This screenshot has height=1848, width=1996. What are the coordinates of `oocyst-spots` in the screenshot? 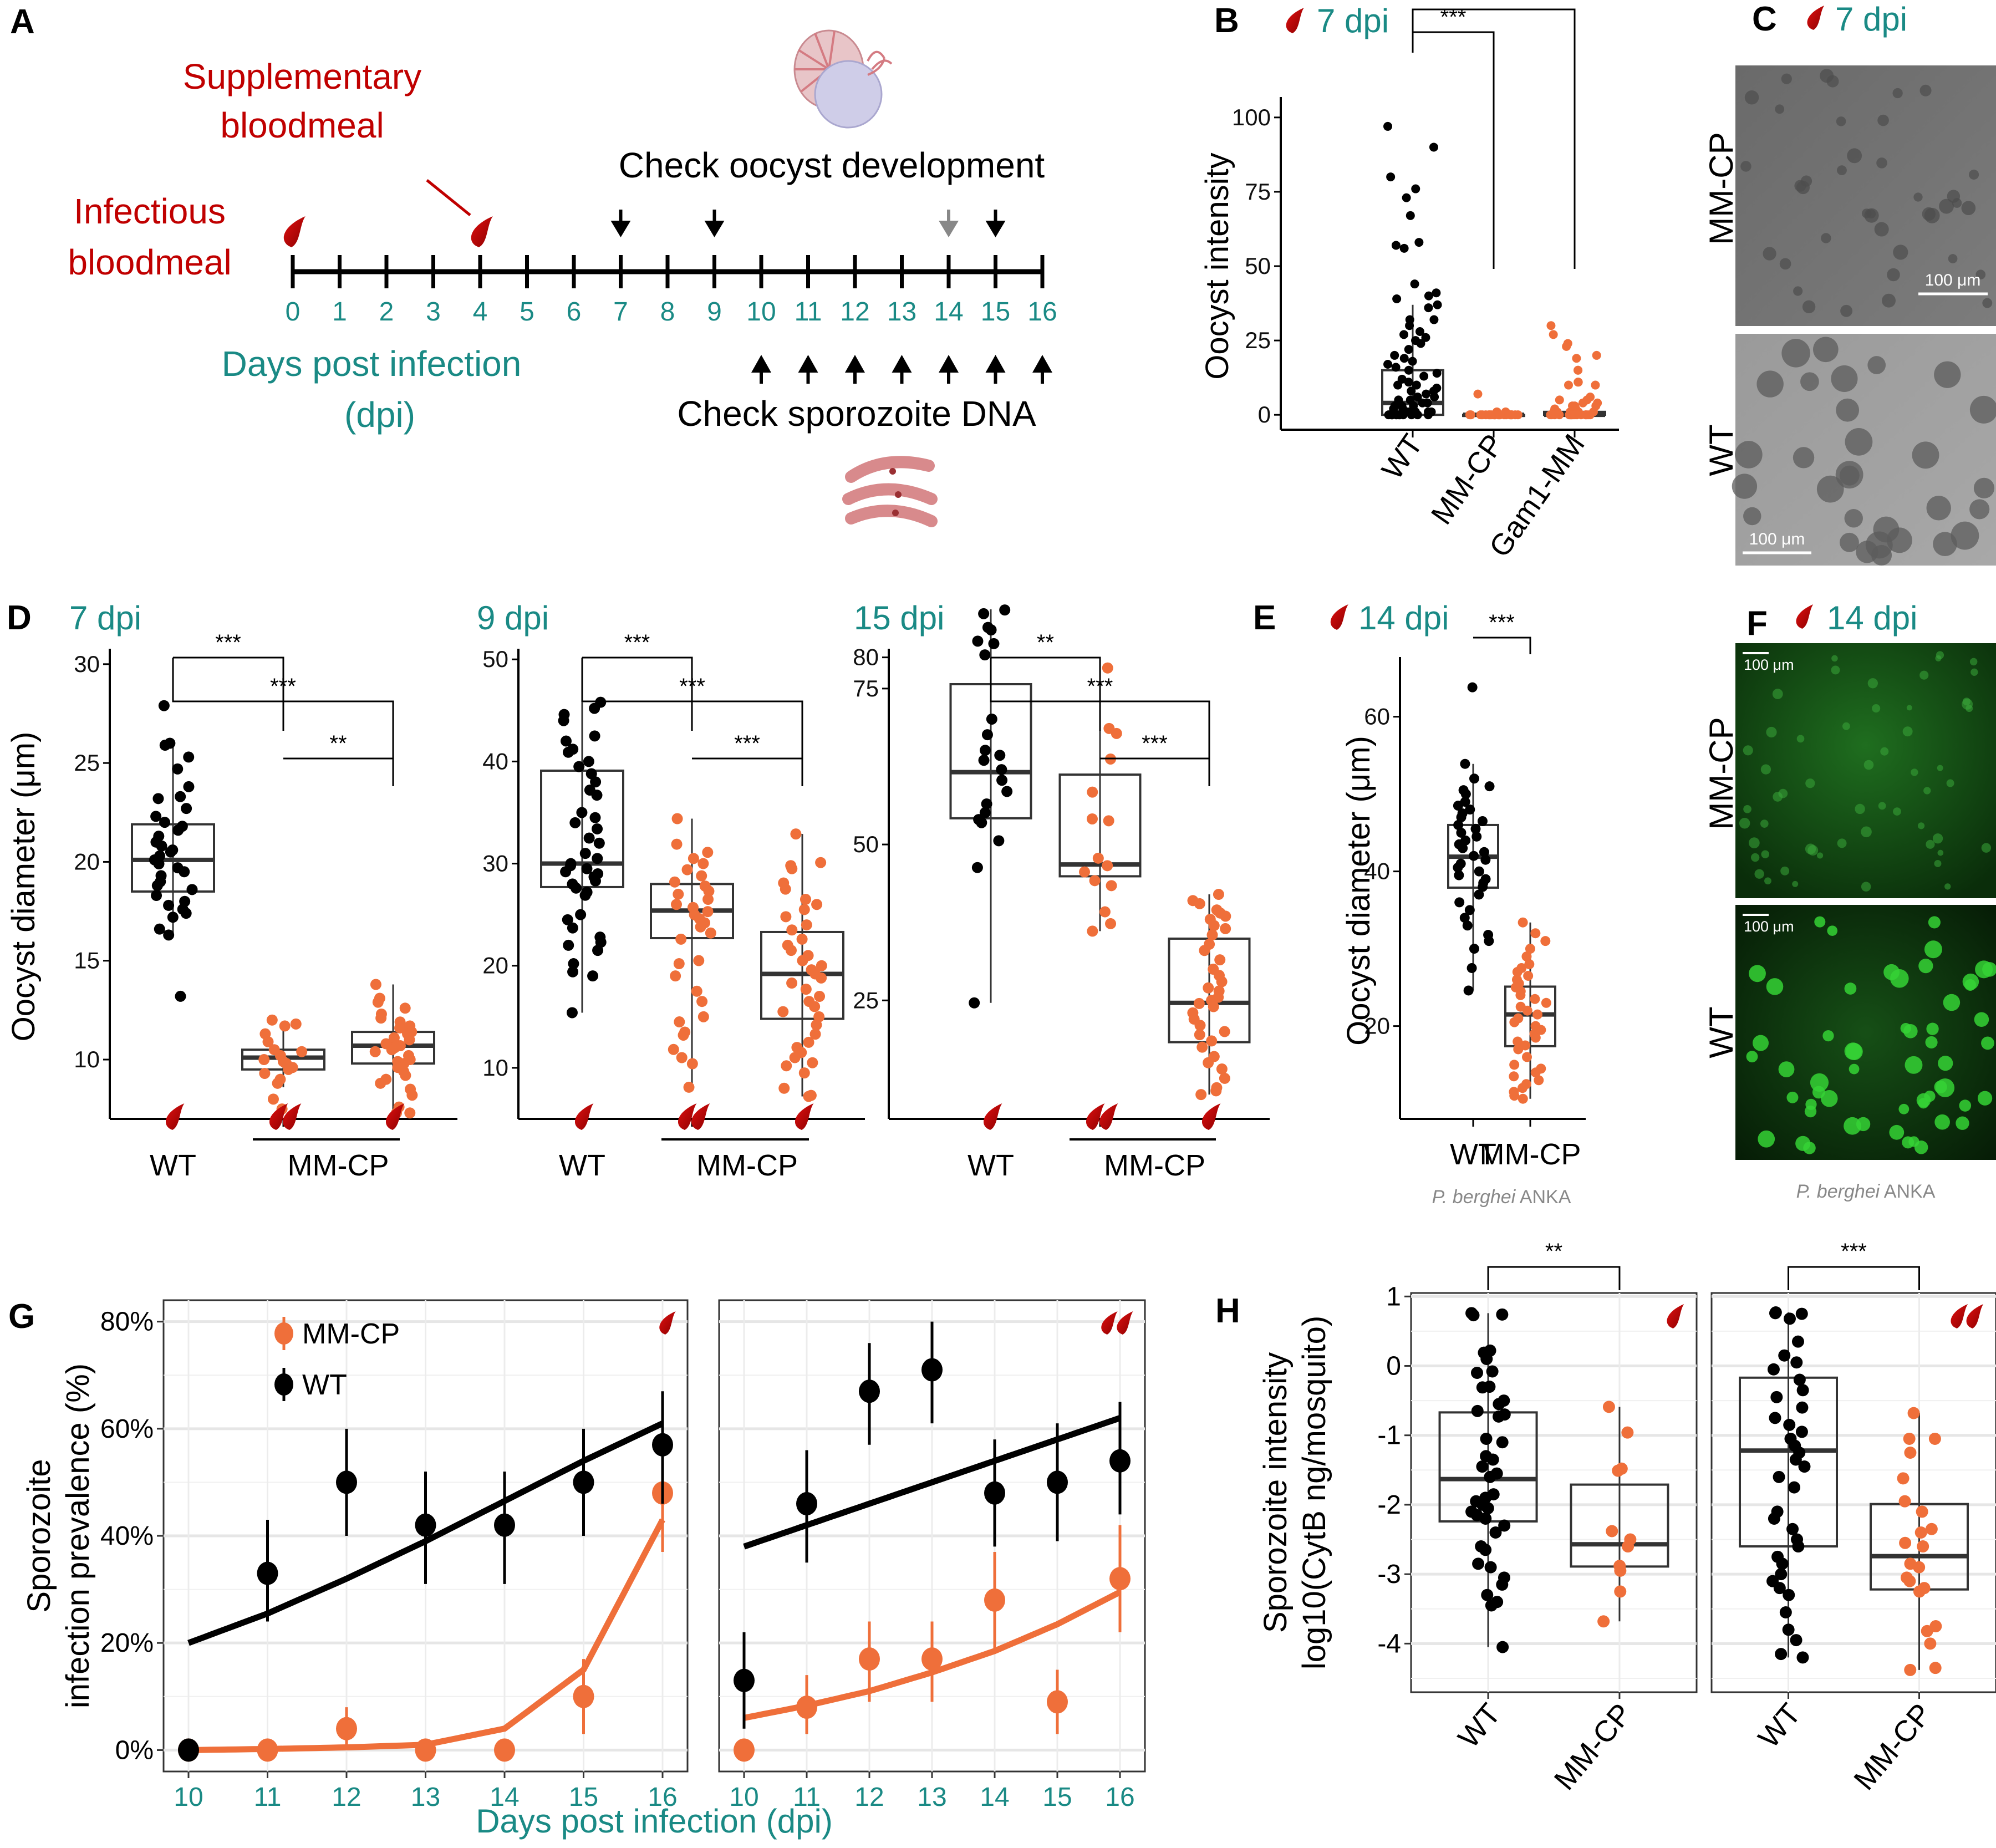 It's located at (1864, 317).